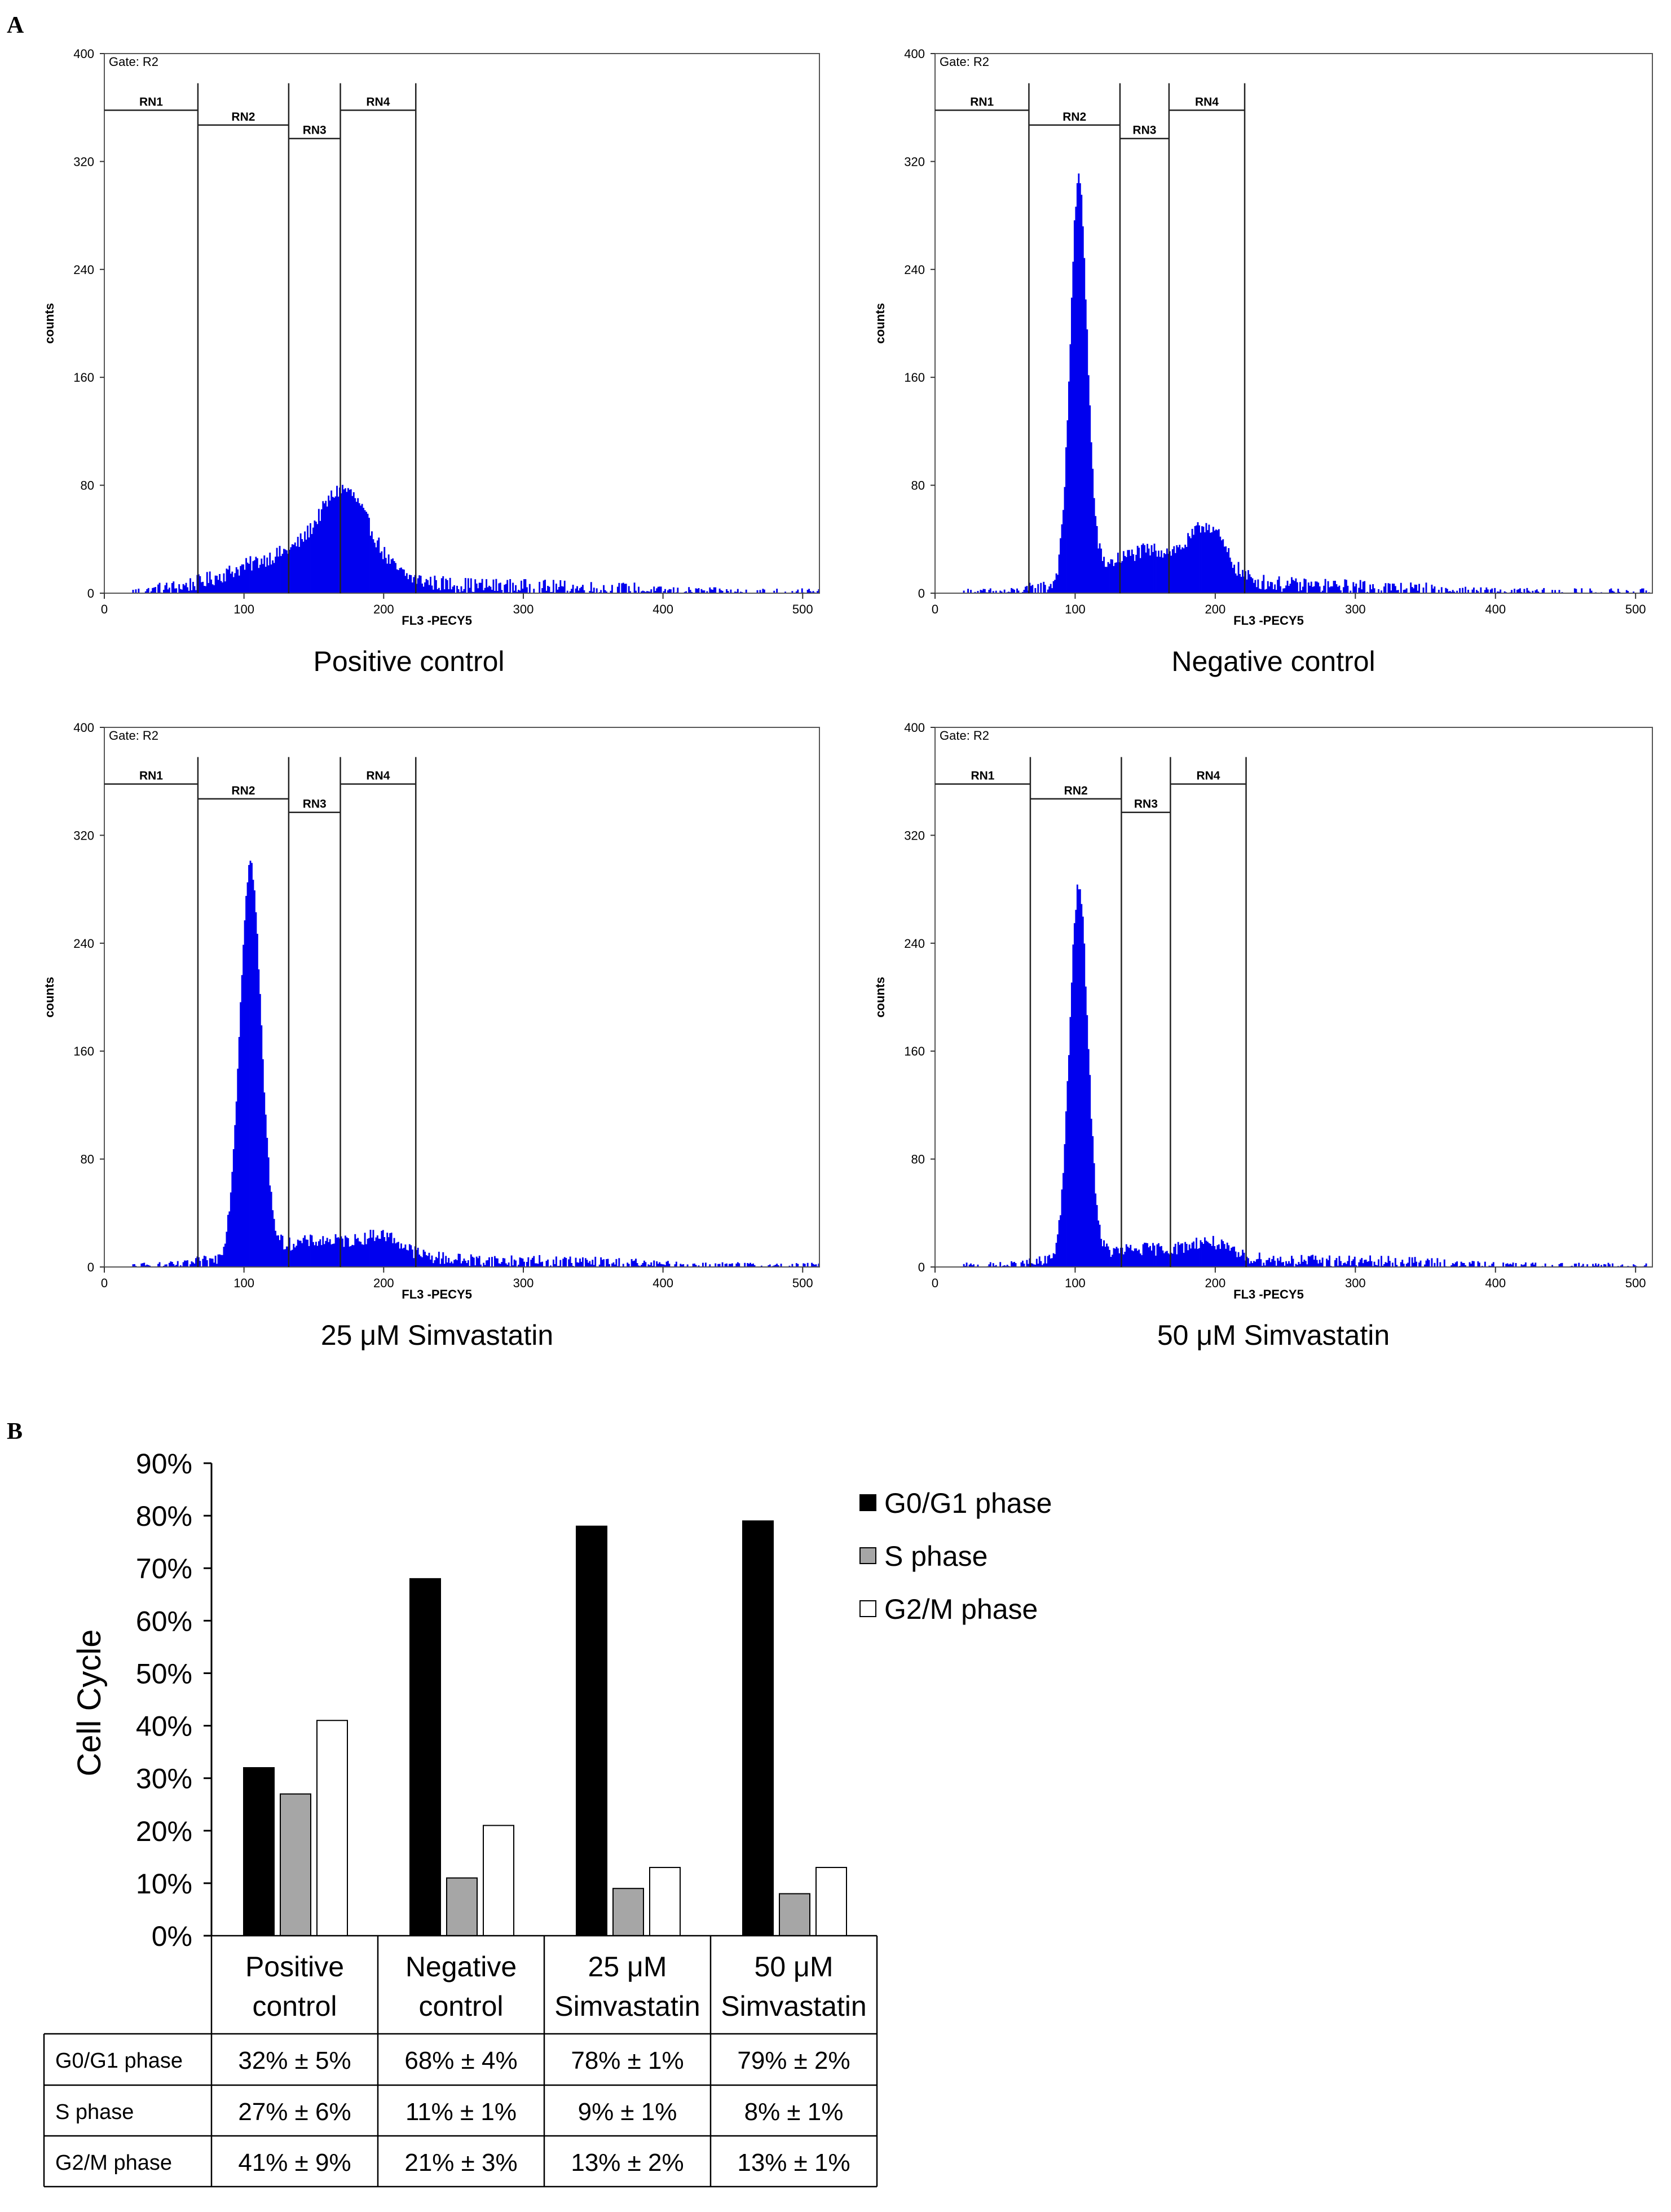 The width and height of the screenshot is (1671, 2212). I want to click on histogram-bars, so click(476, 1063).